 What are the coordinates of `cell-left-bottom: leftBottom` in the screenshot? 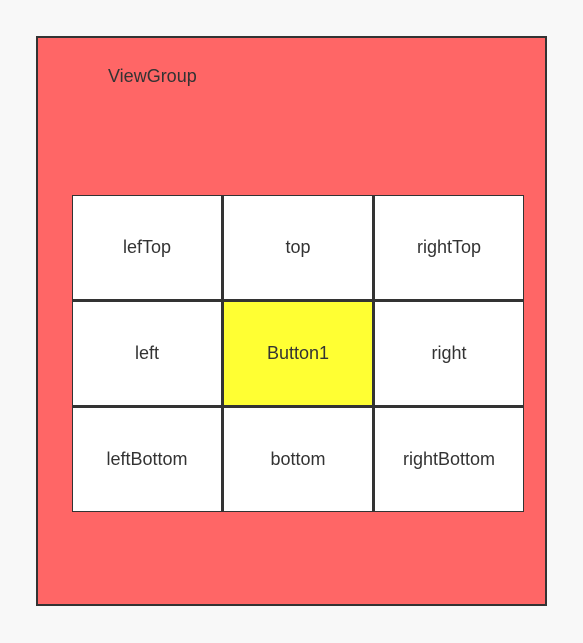 It's located at (147, 459).